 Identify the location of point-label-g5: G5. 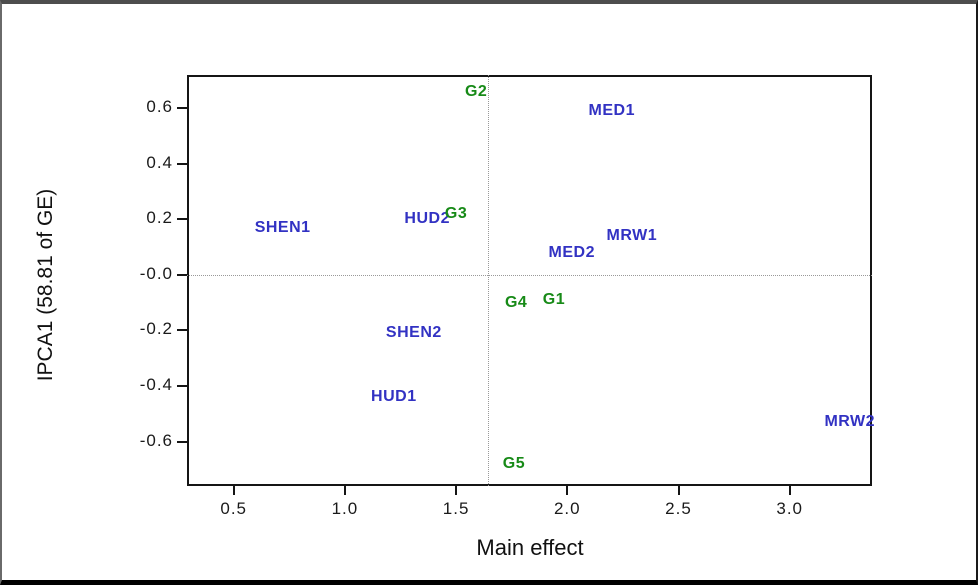
(514, 463).